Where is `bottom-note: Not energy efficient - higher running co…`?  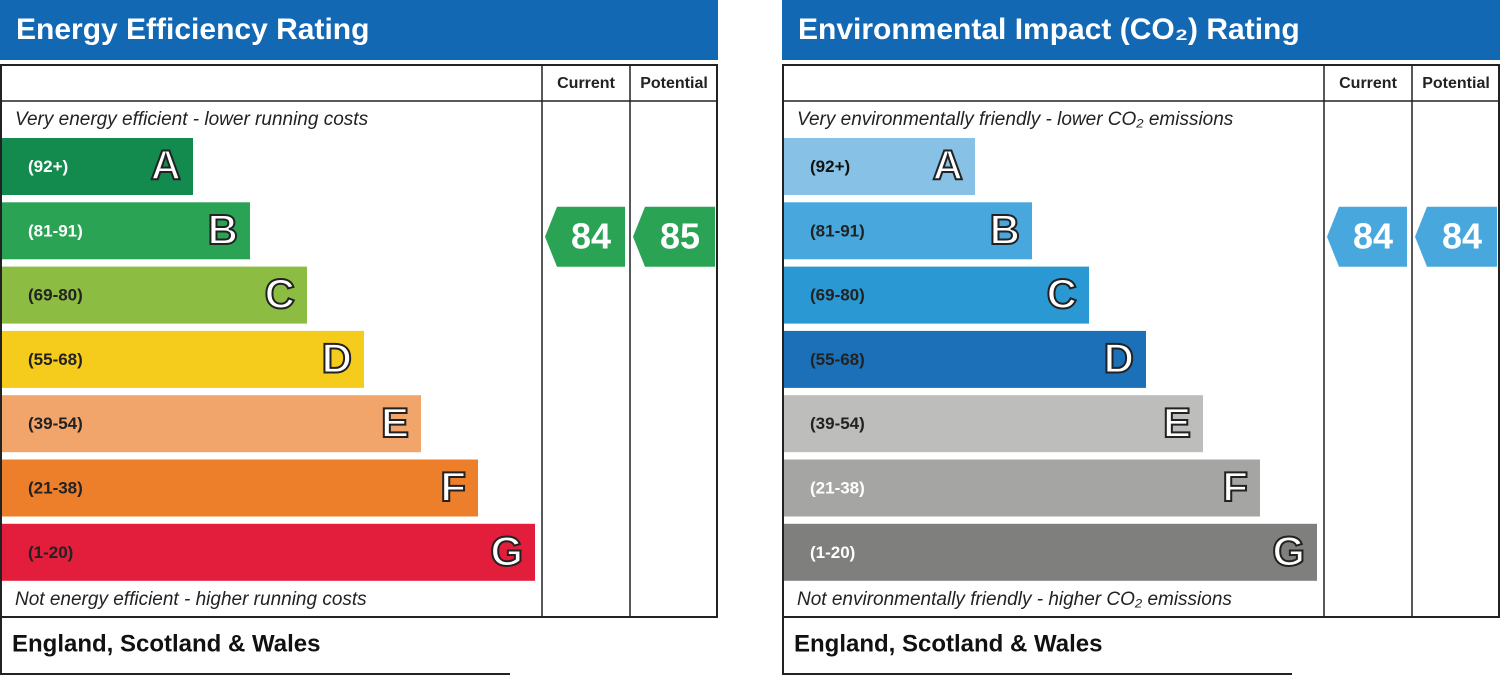
bottom-note: Not energy efficient - higher running co… is located at coordinates (191, 599).